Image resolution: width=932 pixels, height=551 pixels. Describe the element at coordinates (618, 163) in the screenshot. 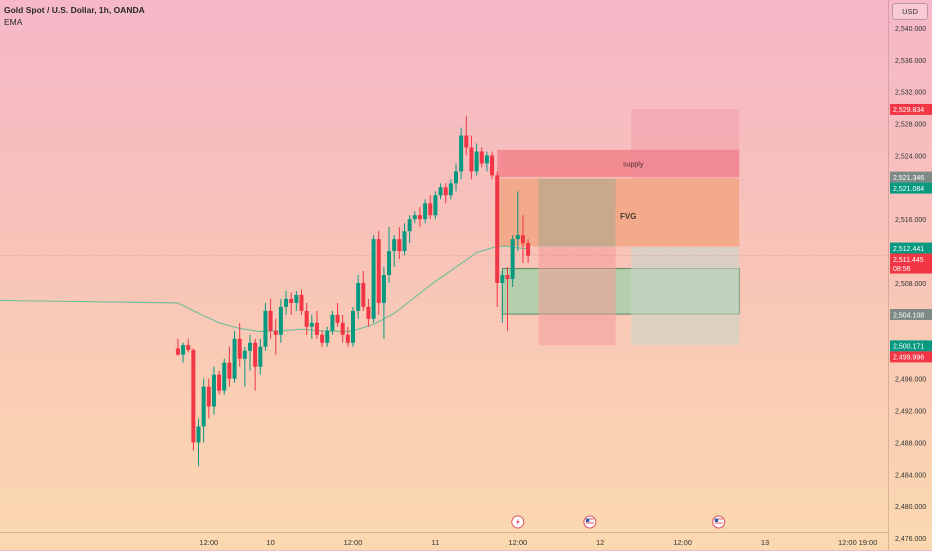

I see `zone-supply` at that location.